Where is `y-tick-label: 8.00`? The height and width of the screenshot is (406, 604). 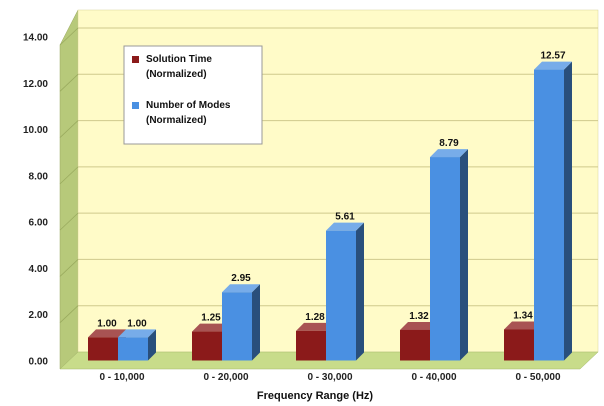 y-tick-label: 8.00 is located at coordinates (39, 176).